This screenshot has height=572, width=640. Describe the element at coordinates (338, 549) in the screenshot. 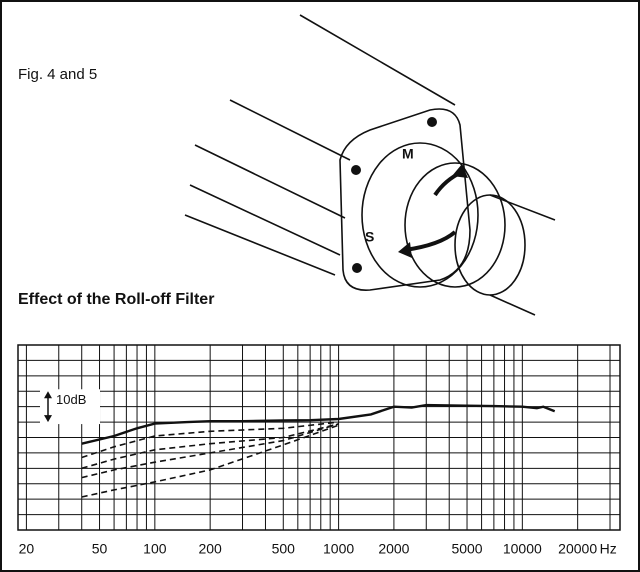

I see `x-tick-label: 1000` at that location.